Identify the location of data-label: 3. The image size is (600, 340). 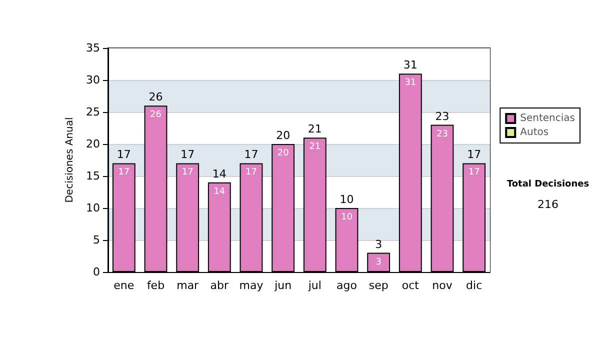
(379, 262).